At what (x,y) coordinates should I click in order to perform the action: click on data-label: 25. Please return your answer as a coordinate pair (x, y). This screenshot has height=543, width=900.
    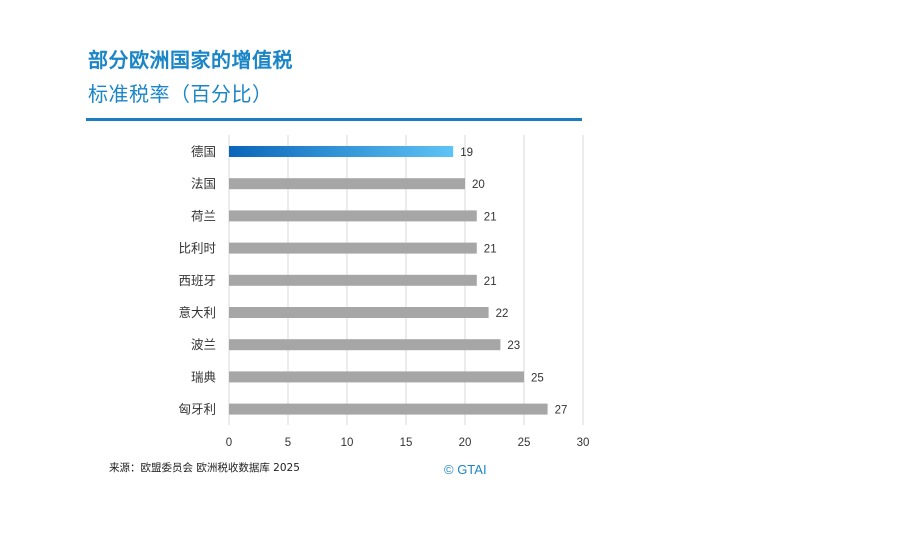
    Looking at the image, I should click on (537, 378).